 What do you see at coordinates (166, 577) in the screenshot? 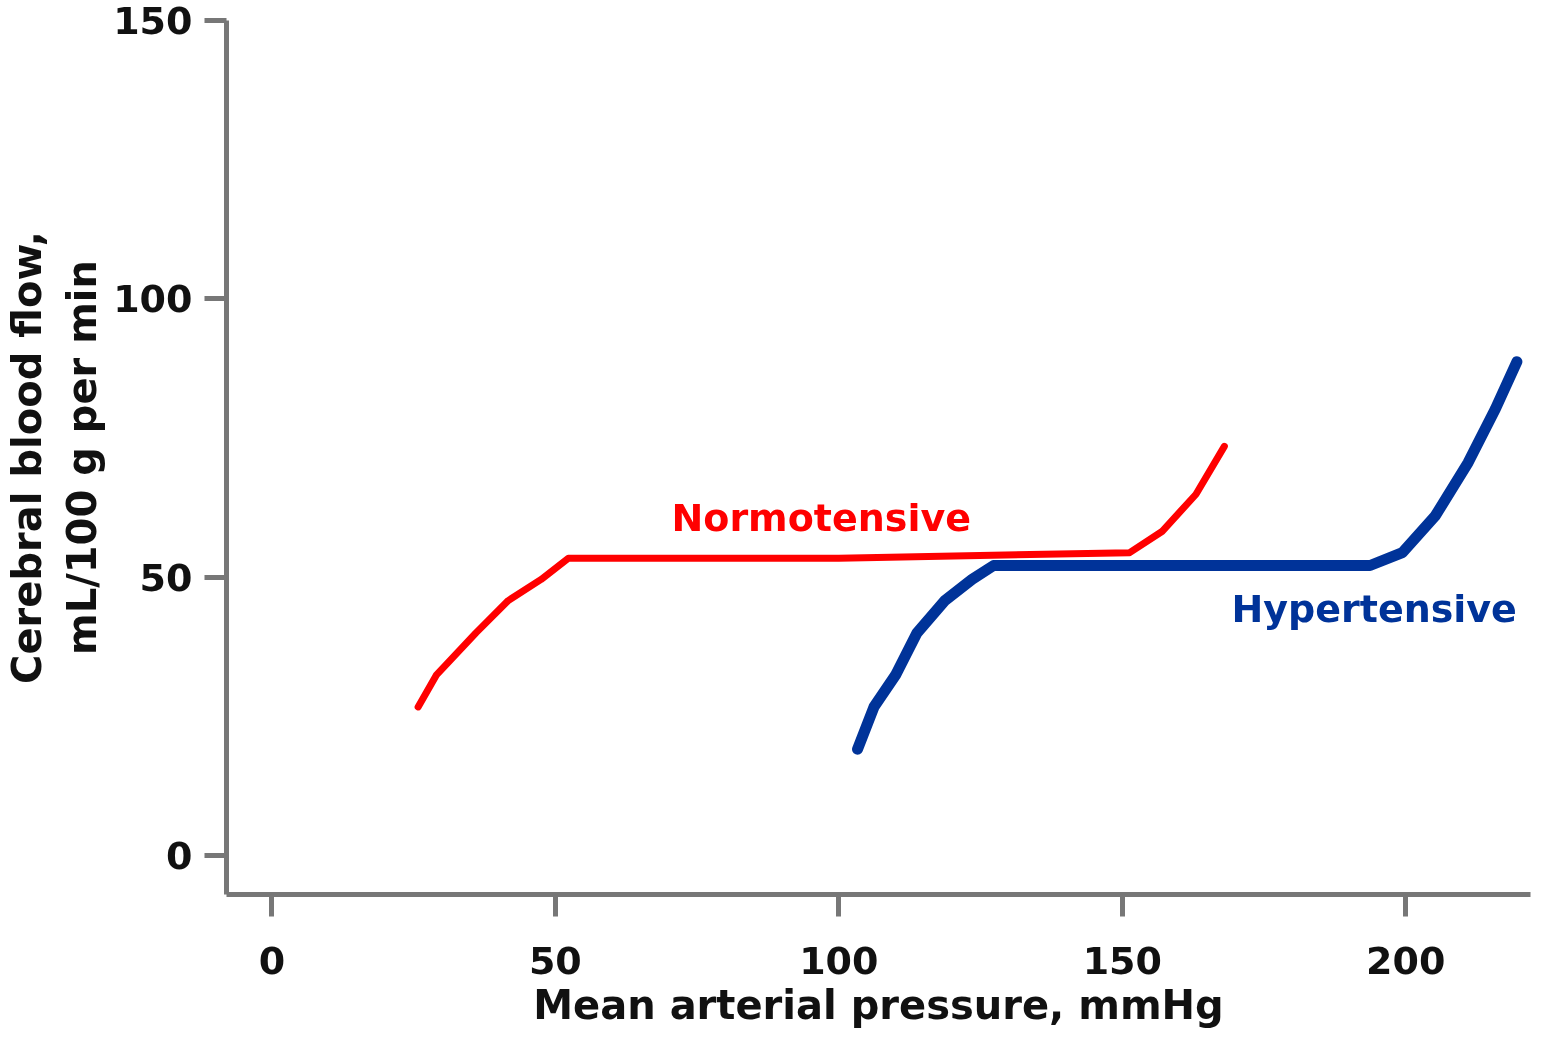
I see `y-tick-label: 50` at bounding box center [166, 577].